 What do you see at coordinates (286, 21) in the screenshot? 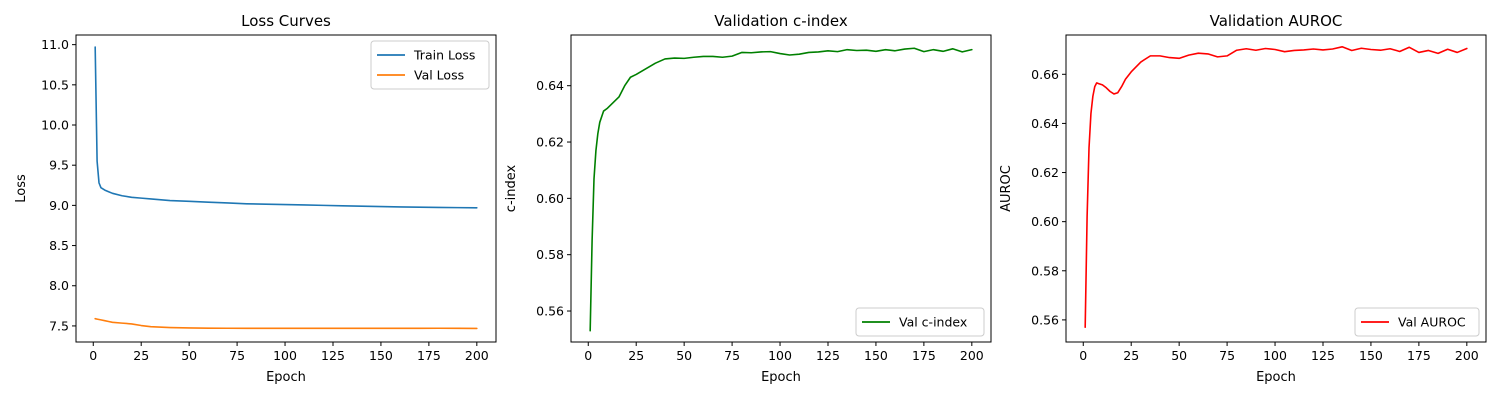
I see `chart-title: Loss Curves` at bounding box center [286, 21].